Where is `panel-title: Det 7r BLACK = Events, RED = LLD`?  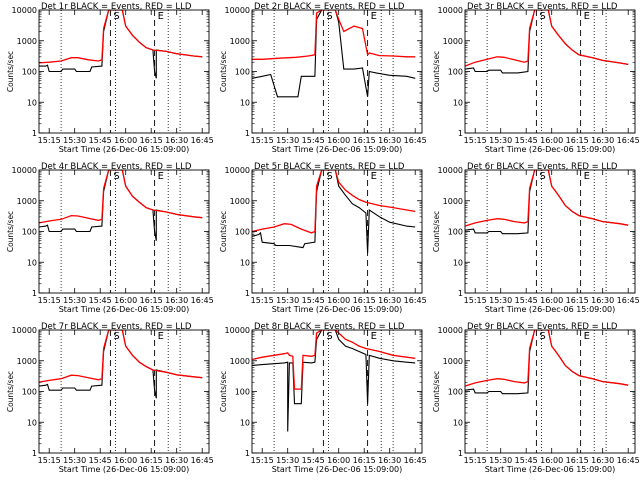 panel-title: Det 7r BLACK = Events, RED = LLD is located at coordinates (116, 327).